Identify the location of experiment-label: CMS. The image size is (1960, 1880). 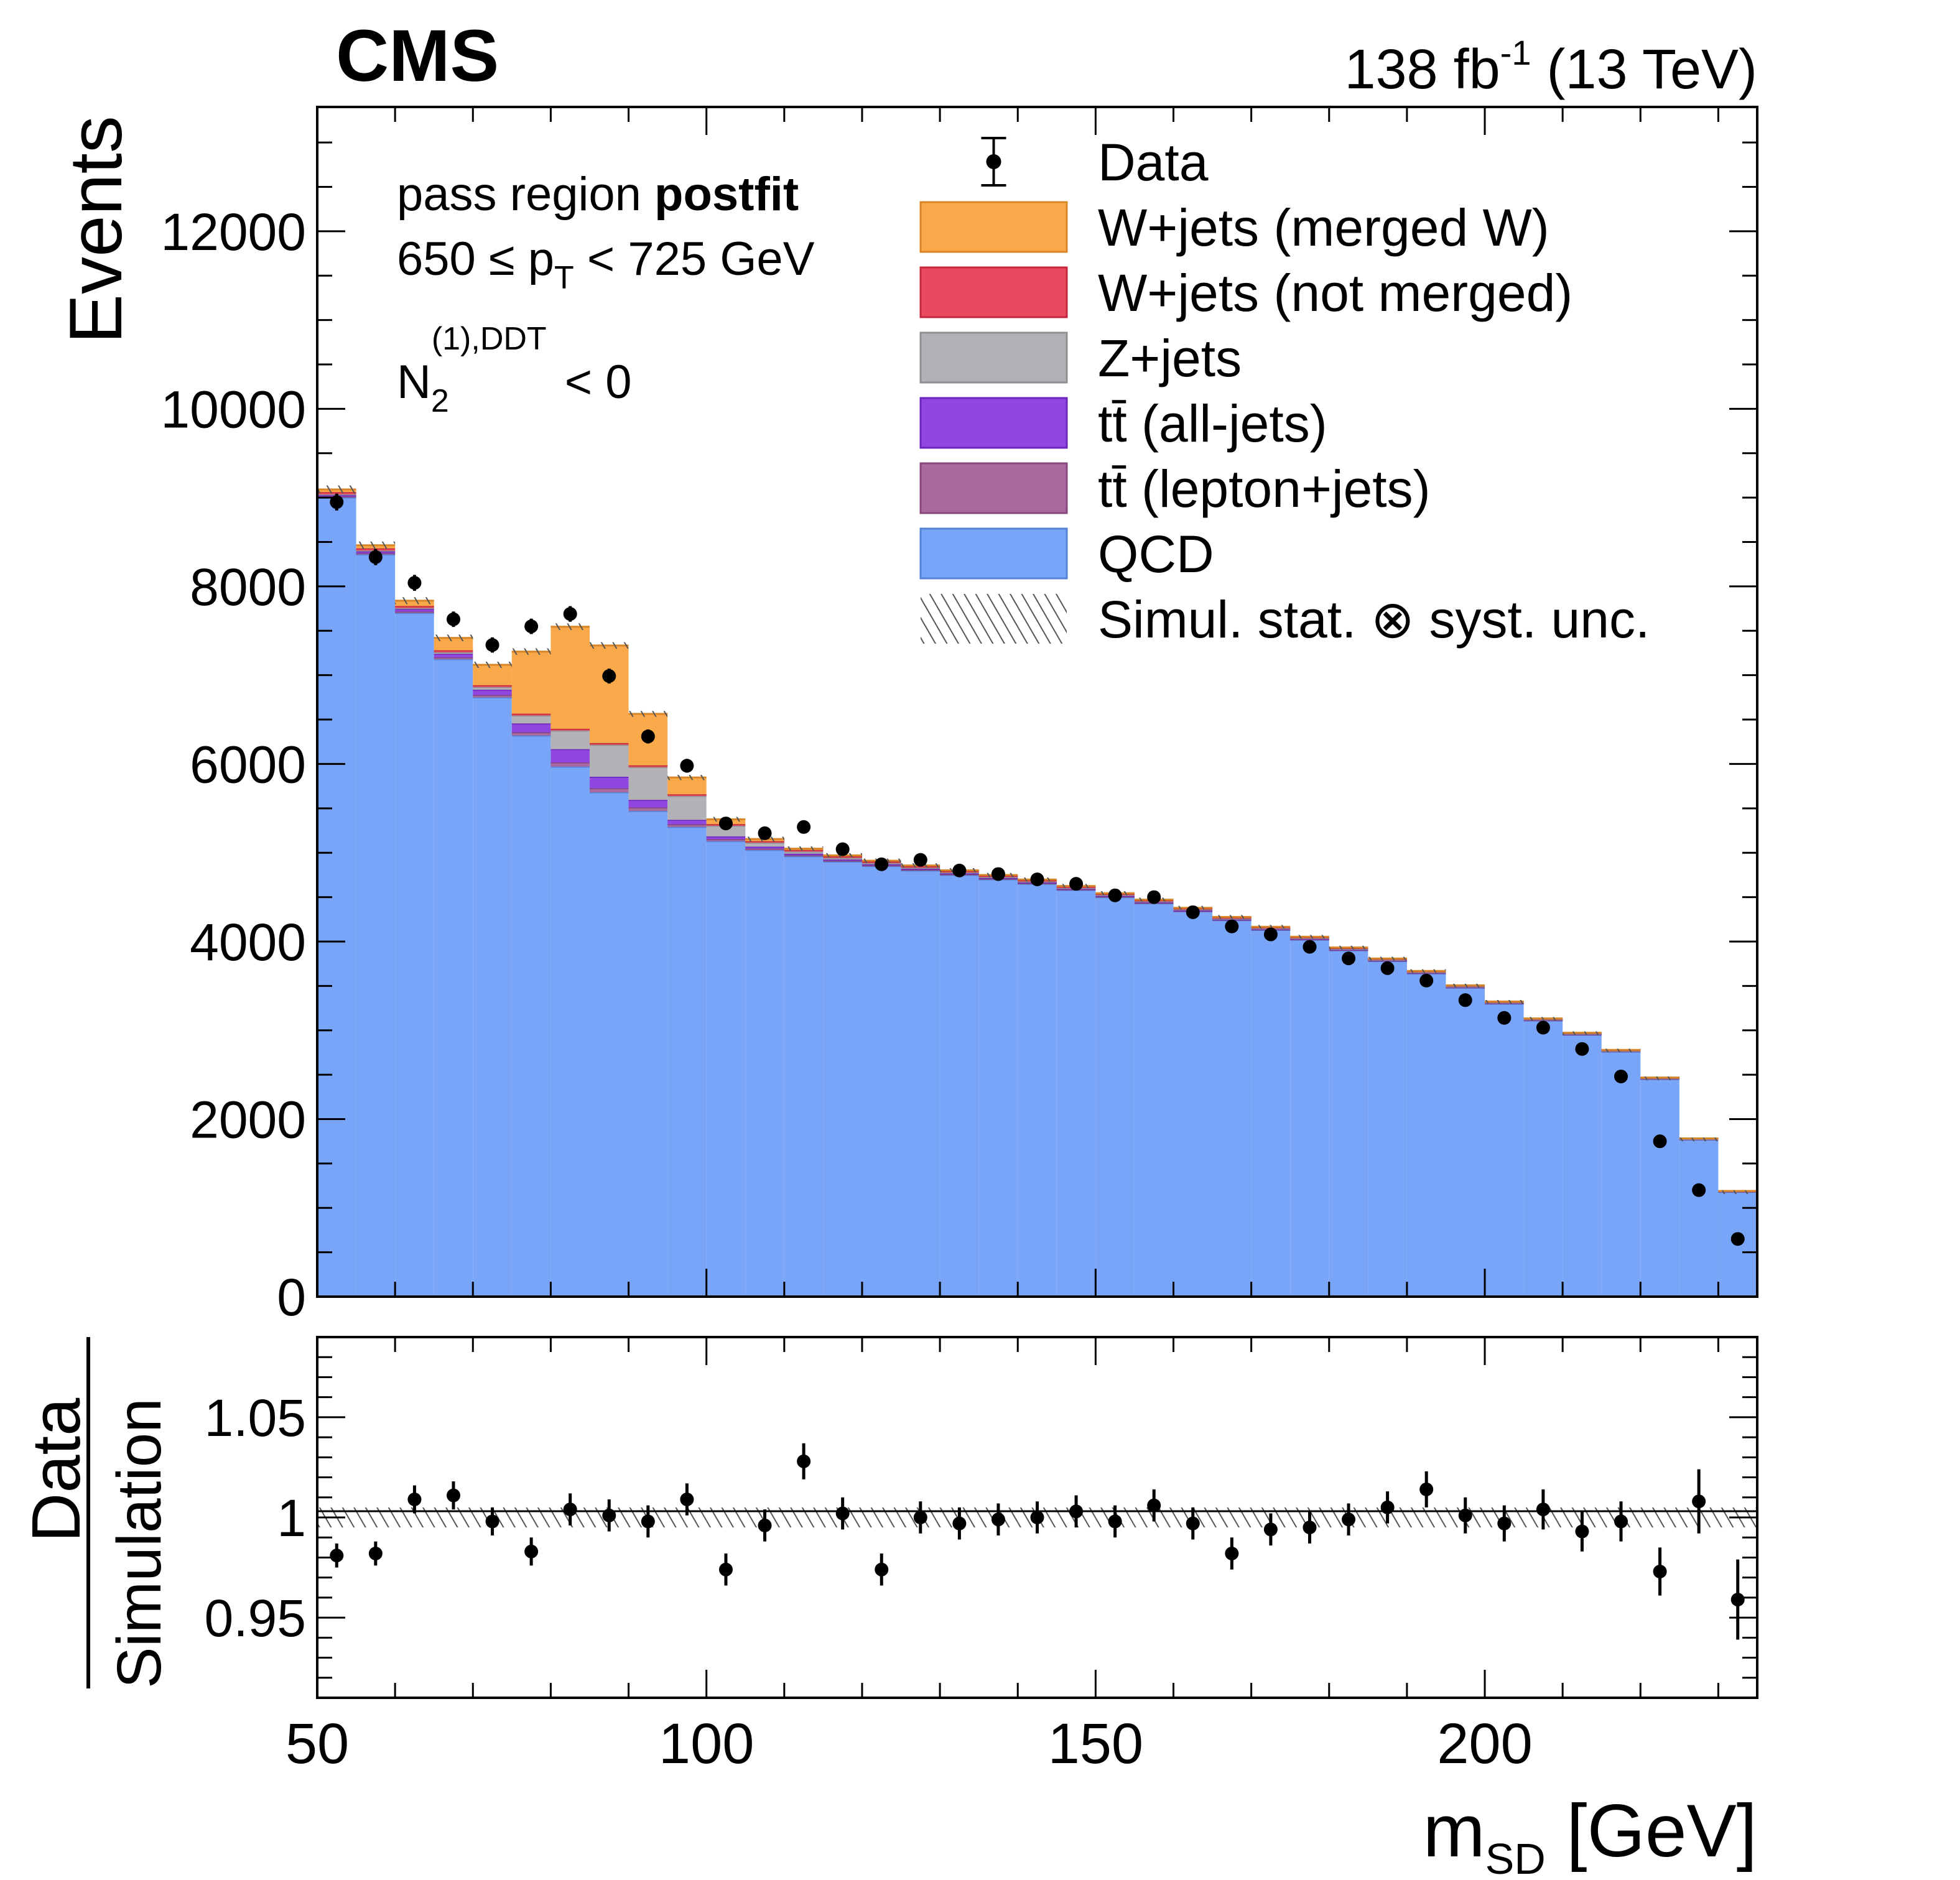
(417, 56).